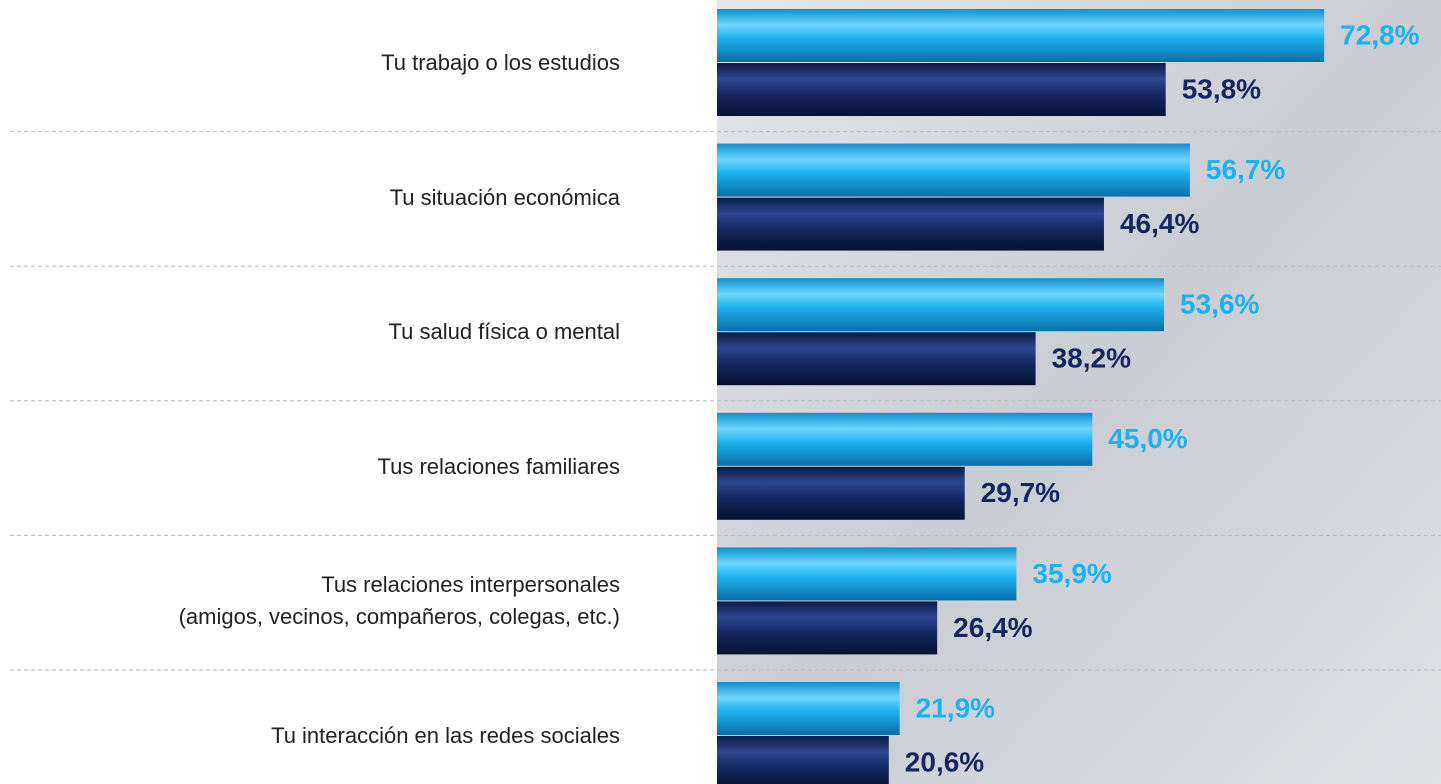 Image resolution: width=1441 pixels, height=784 pixels. What do you see at coordinates (1245, 169) in the screenshot?
I see `value-label: 56,7%` at bounding box center [1245, 169].